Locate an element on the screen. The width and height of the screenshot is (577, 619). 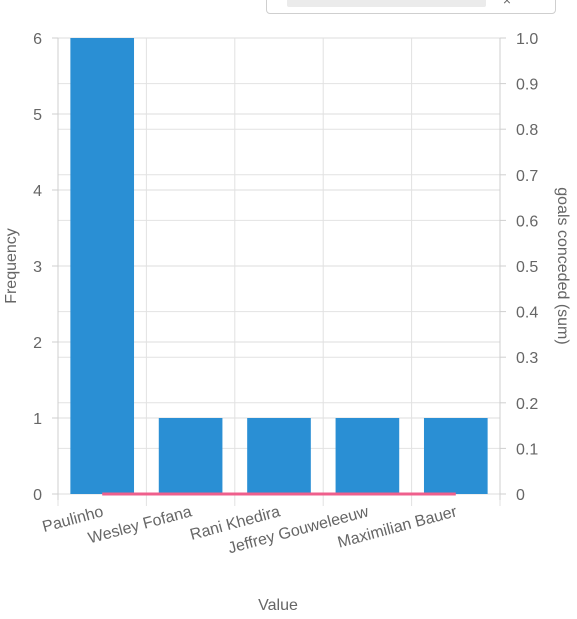
close-icon: × is located at coordinates (506, 4).